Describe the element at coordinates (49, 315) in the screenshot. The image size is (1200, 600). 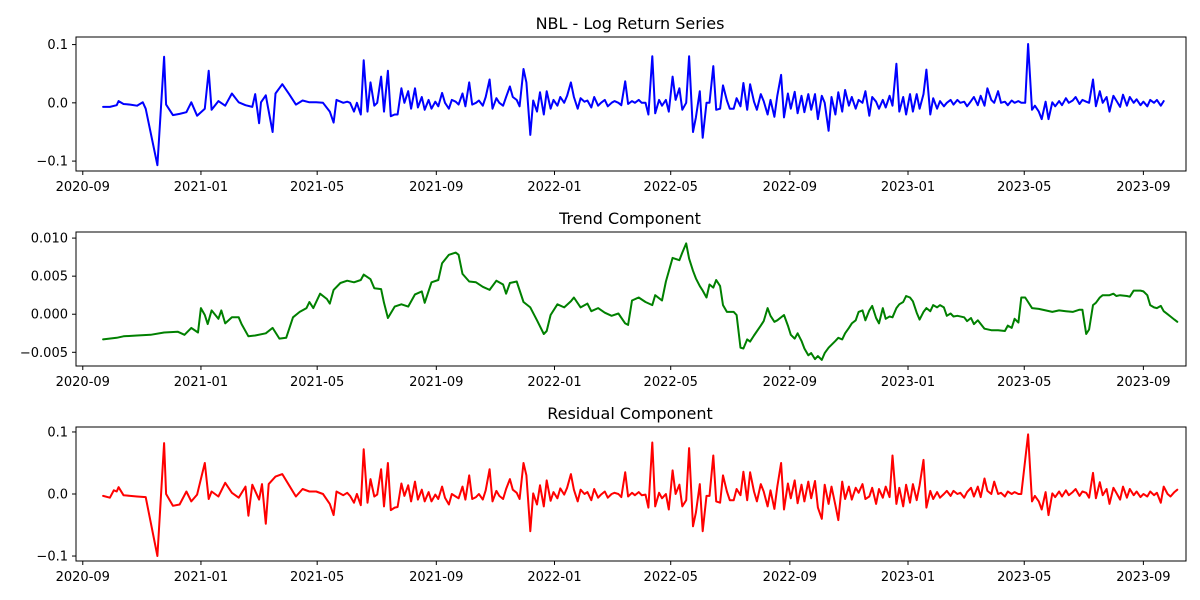
I see `y-tick-label: 0.000` at that location.